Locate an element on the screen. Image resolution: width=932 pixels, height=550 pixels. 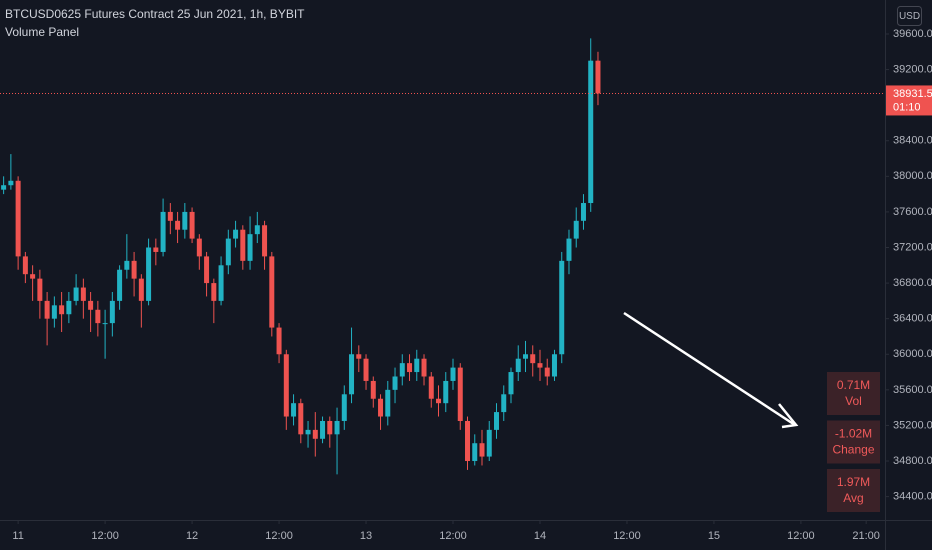
y-tick-label: 36000.0 is located at coordinates (912, 354).